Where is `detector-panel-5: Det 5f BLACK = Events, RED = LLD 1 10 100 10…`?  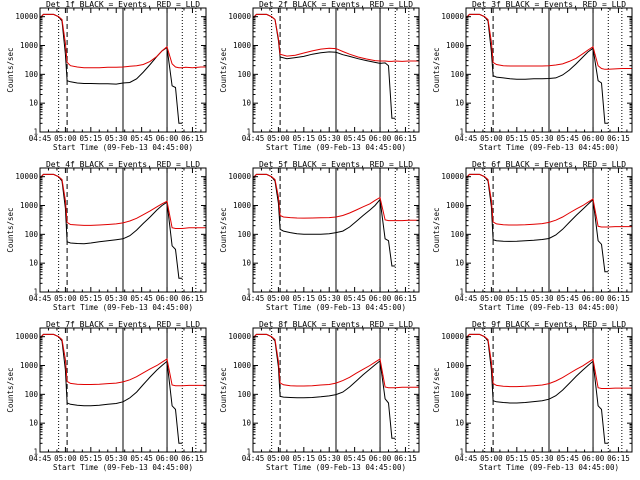 detector-panel-5: Det 5f BLACK = Events, RED = LLD 1 10 100 10… is located at coordinates (319, 236).